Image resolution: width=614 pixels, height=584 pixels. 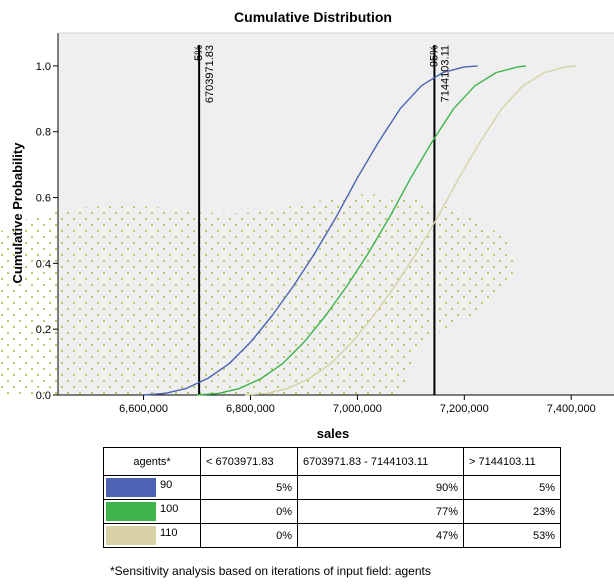 What do you see at coordinates (169, 509) in the screenshot?
I see `row-label: 100` at bounding box center [169, 509].